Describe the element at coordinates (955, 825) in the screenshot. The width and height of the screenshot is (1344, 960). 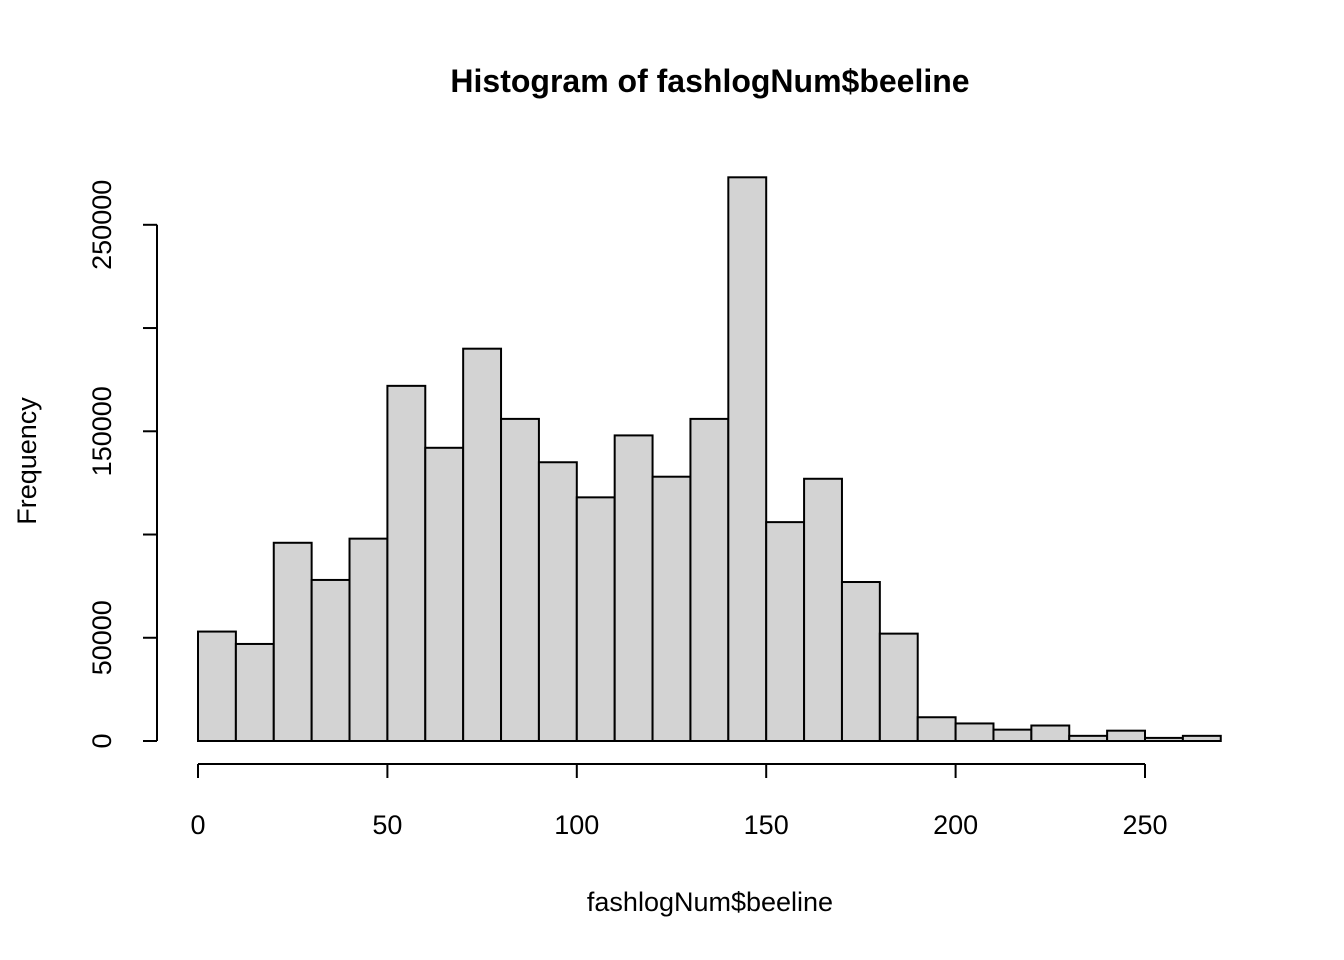
I see `x-tick-label-4: 200` at that location.